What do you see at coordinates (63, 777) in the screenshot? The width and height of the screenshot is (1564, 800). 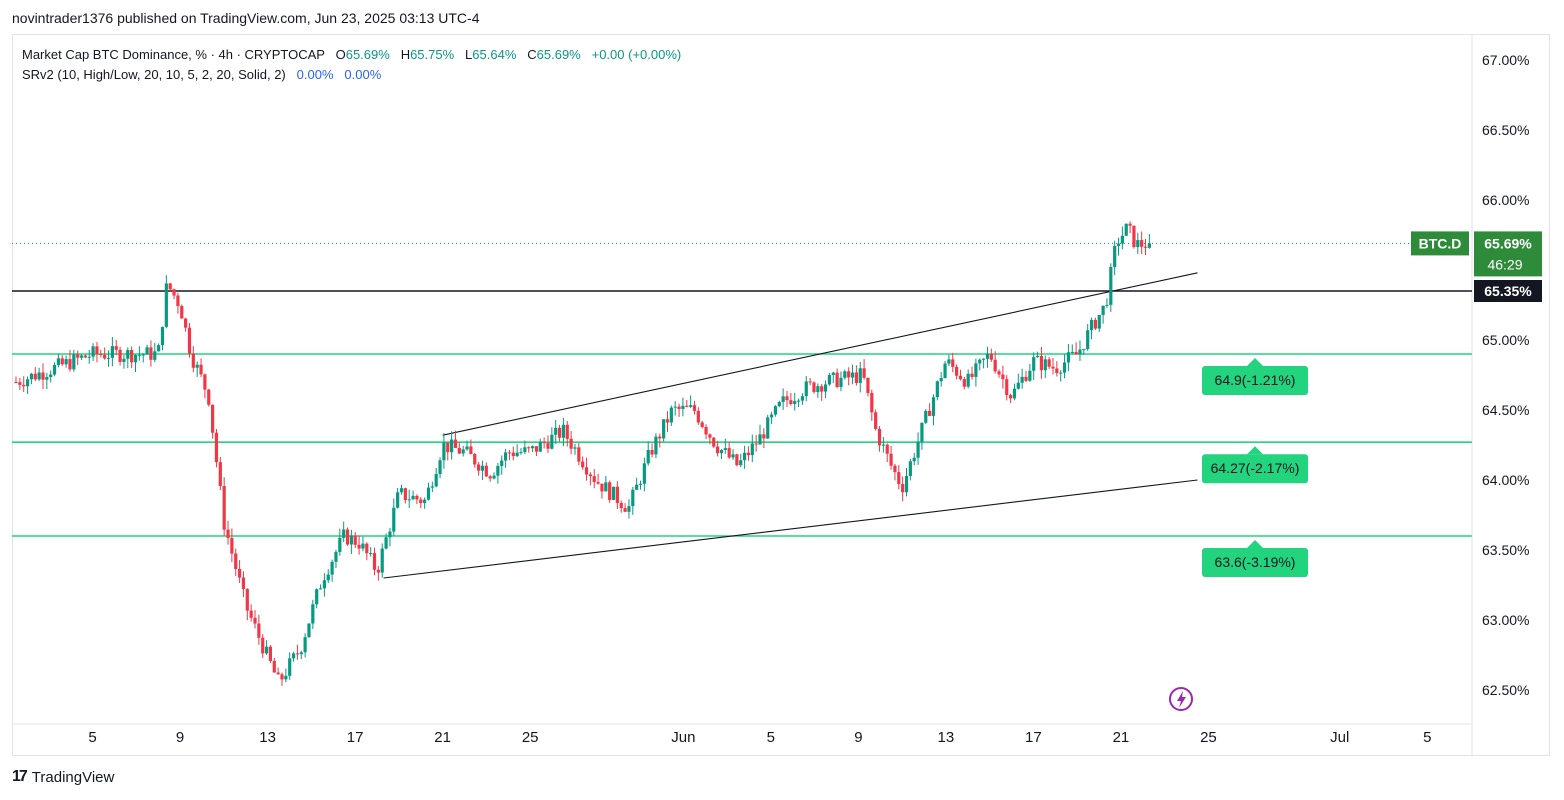 I see `footer-brand: 17 TradingView` at bounding box center [63, 777].